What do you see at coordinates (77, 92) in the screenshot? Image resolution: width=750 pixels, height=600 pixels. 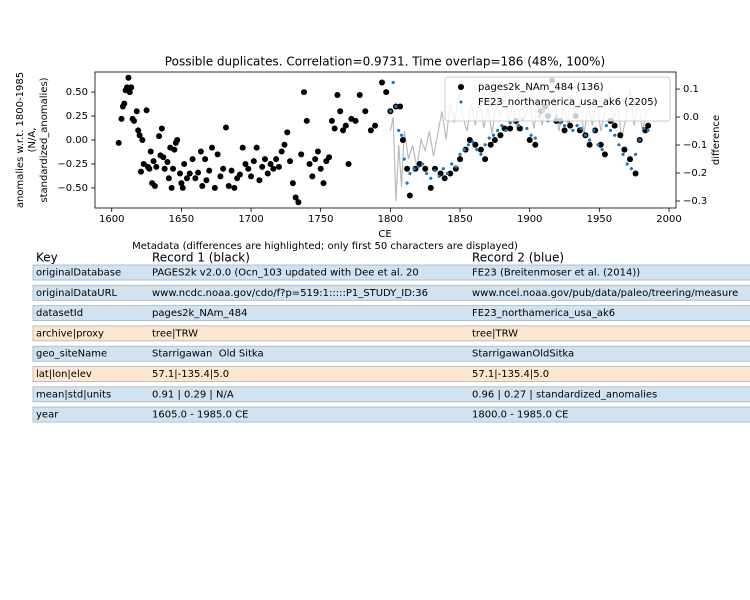 I see `y-tick-label: 0.50` at bounding box center [77, 92].